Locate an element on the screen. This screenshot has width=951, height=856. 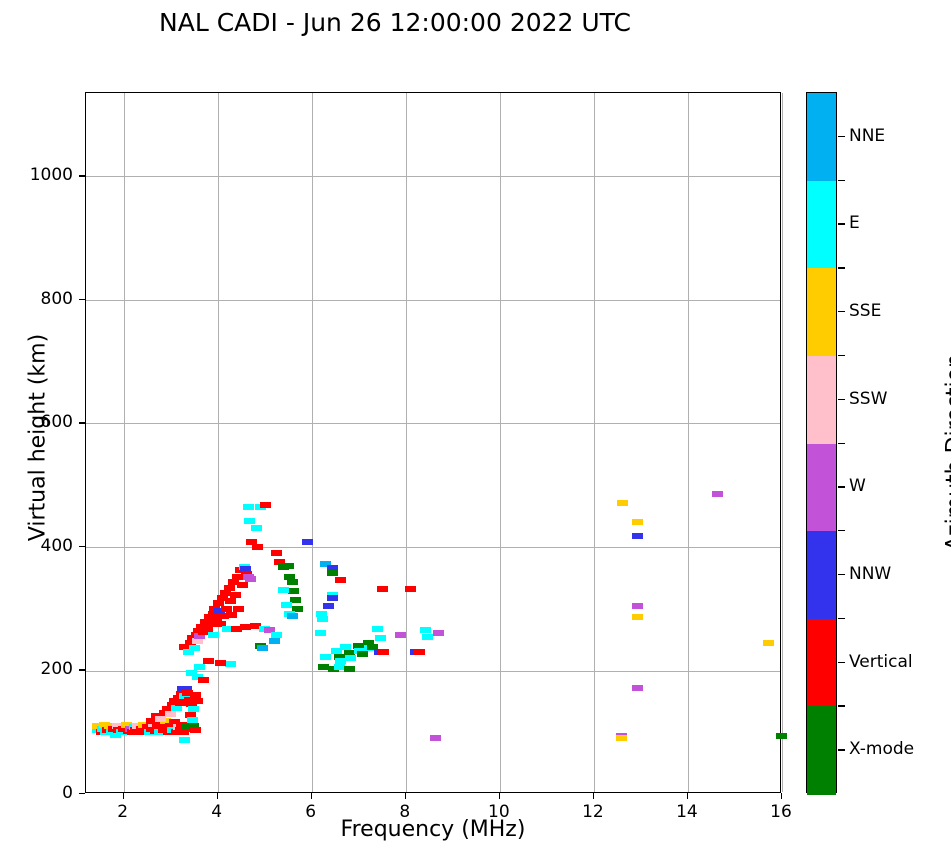
y-tick-label: 400 is located at coordinates (56, 545).